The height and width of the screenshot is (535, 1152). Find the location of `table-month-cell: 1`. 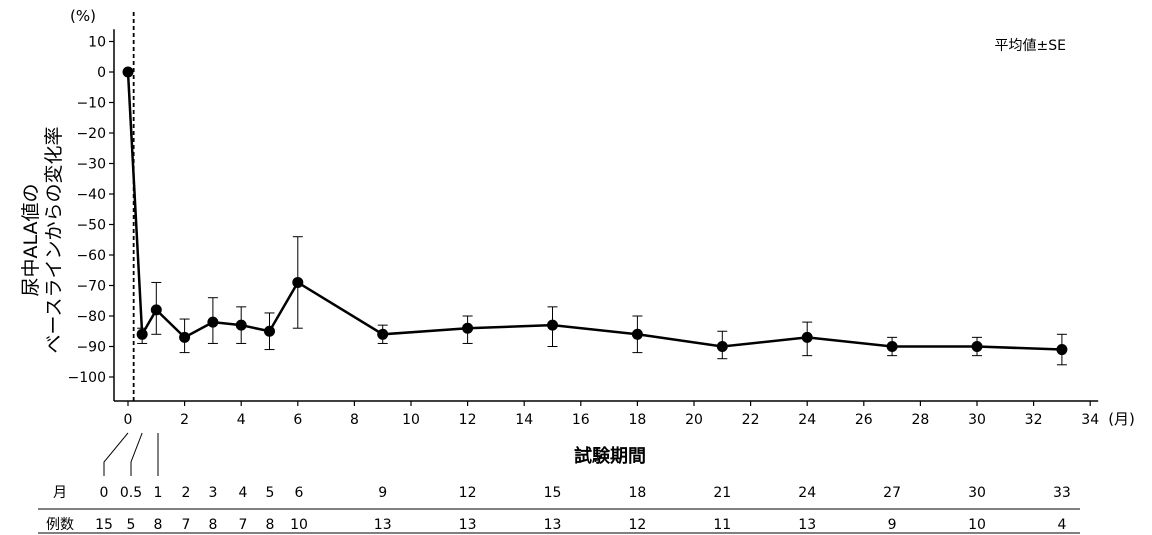

table-month-cell: 1 is located at coordinates (158, 493).